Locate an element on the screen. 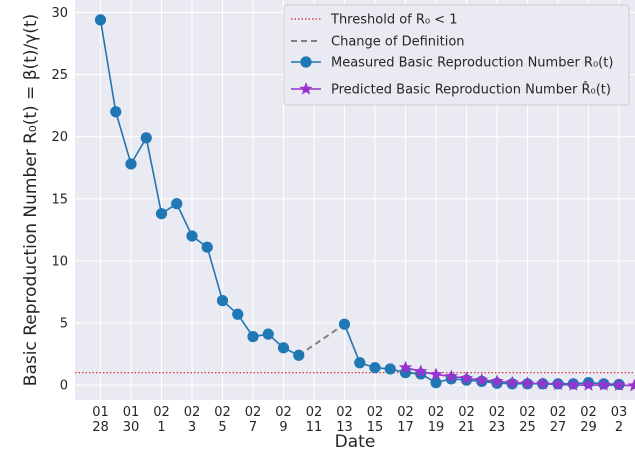 This screenshot has width=635, height=454. x-tick-label-day: 1 is located at coordinates (161, 427).